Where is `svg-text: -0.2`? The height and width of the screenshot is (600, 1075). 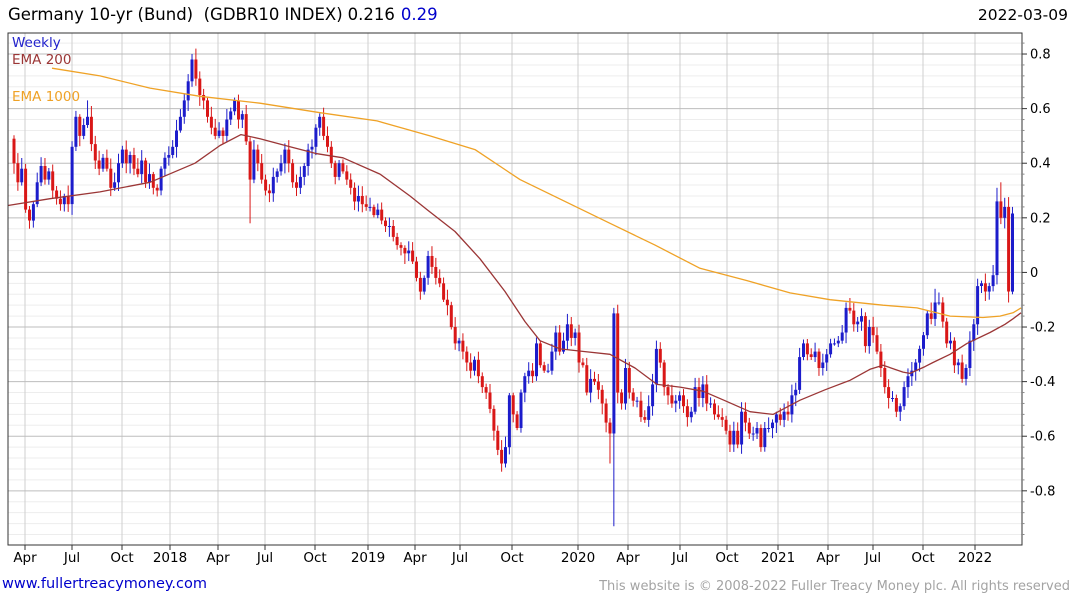 svg-text: -0.2 is located at coordinates (1042, 328).